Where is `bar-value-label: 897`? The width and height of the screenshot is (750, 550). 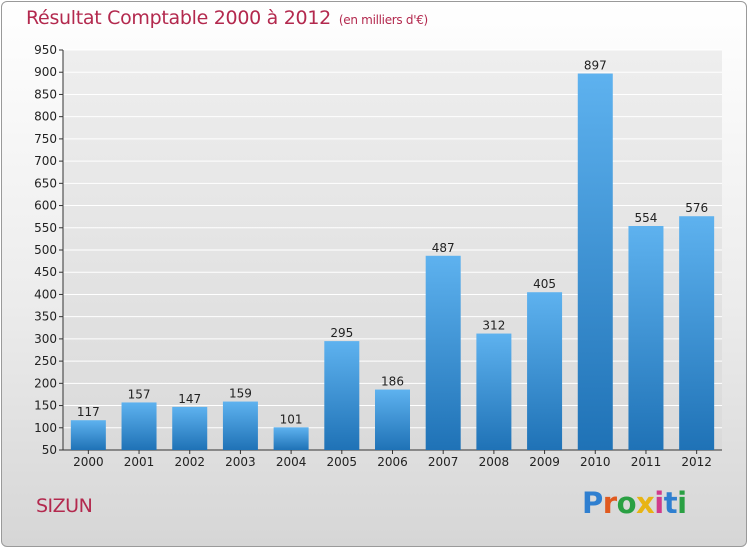
bar-value-label: 897 is located at coordinates (595, 66).